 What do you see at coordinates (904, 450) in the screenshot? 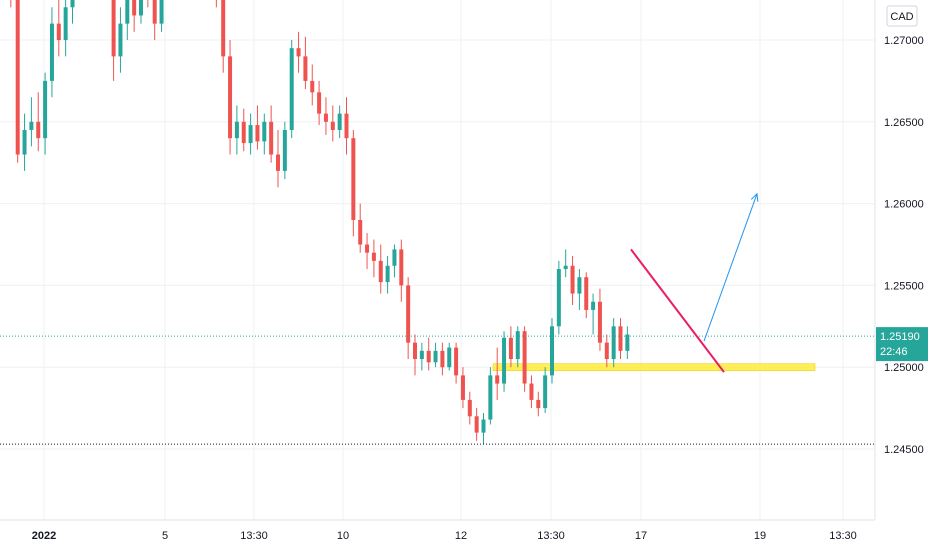
I see `price-tick-label: 1.24500` at bounding box center [904, 450].